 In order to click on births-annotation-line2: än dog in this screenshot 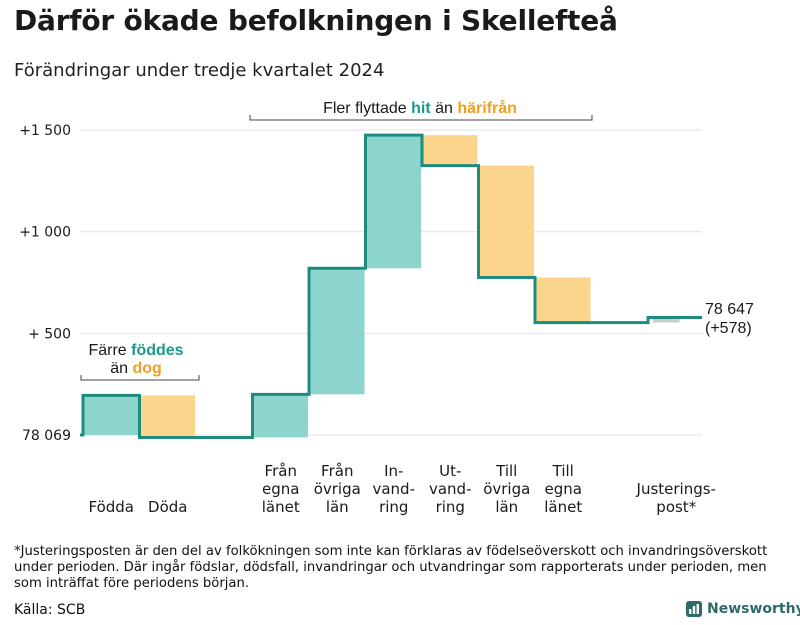, I will do `click(136, 368)`.